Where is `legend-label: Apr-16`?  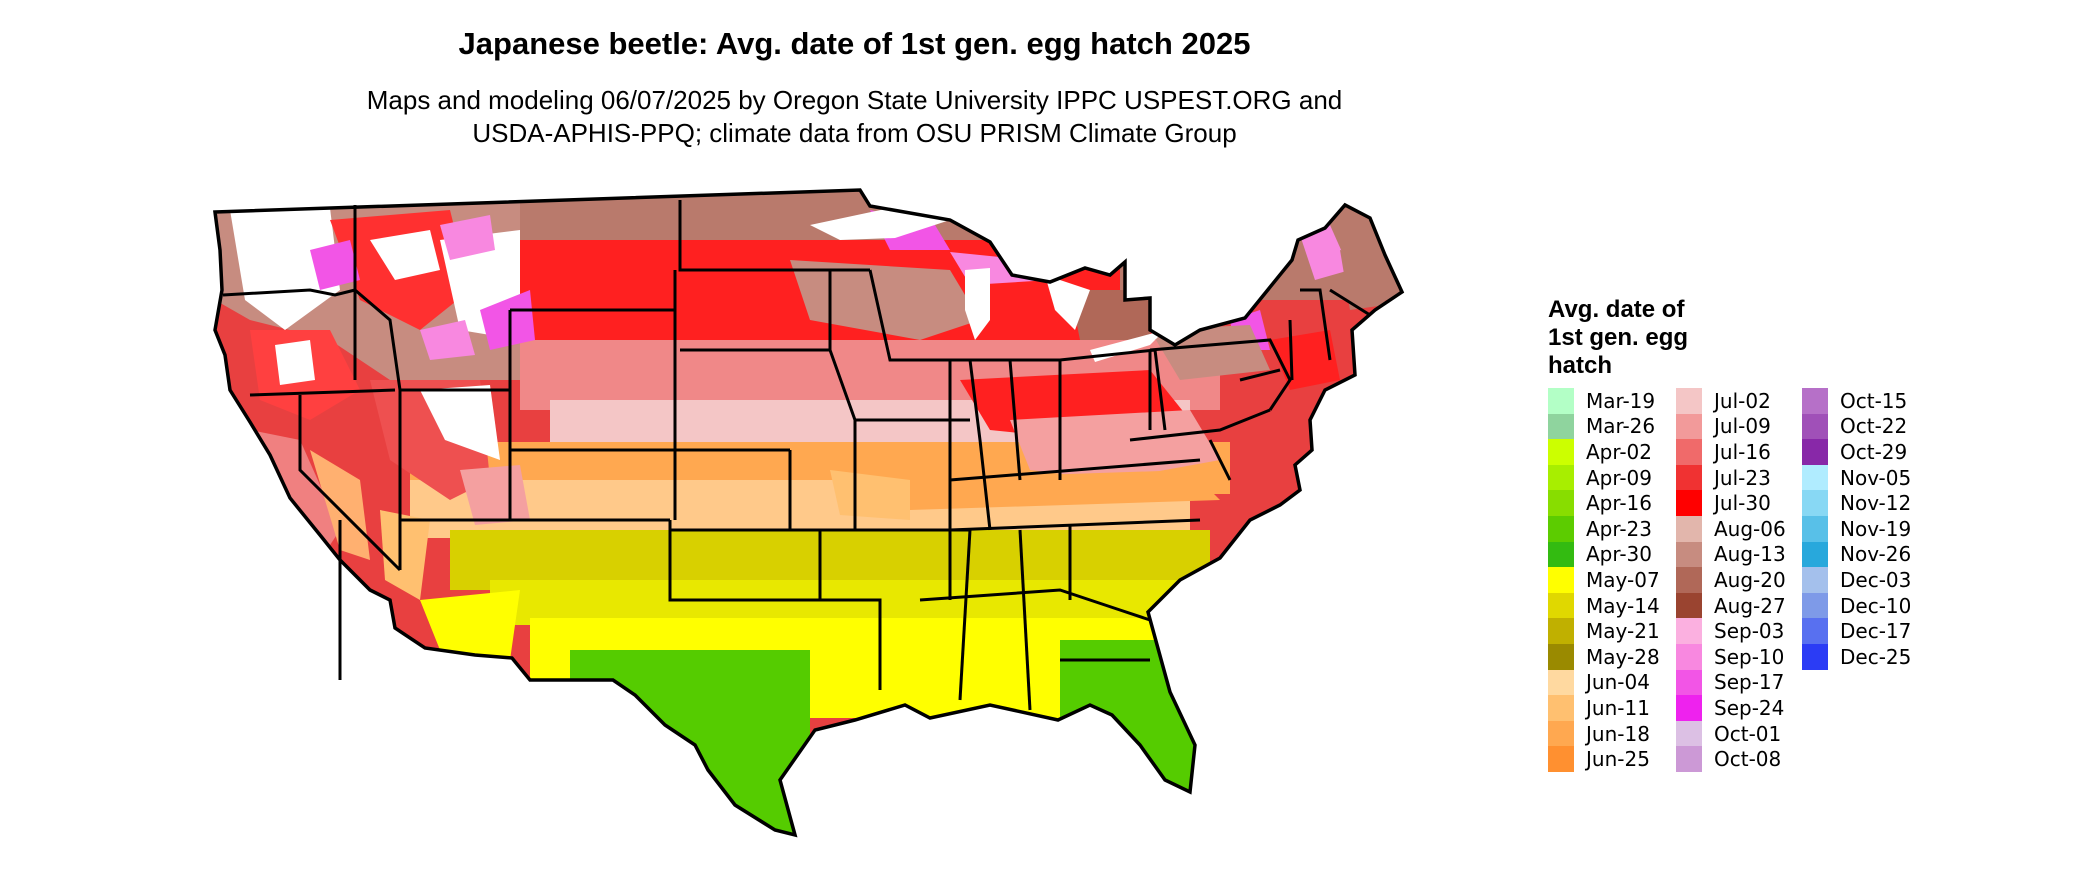
legend-label: Apr-16 is located at coordinates (1619, 503).